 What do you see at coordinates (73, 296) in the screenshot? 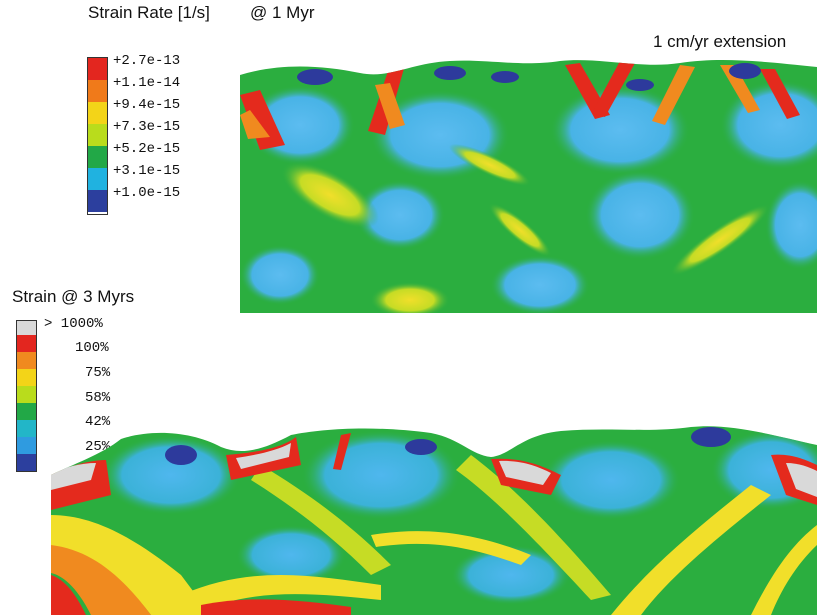
I see `strain-title: Strain @ 3 Myrs` at bounding box center [73, 296].